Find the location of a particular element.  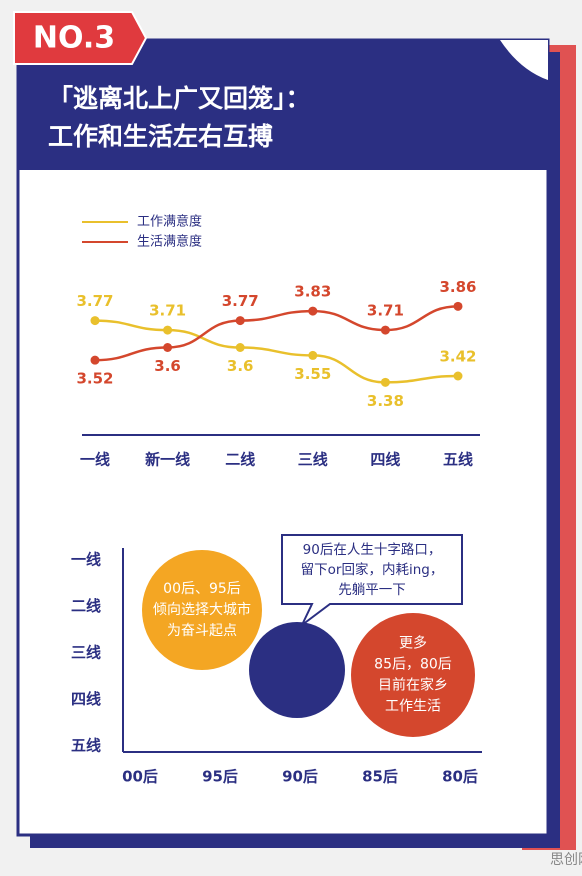

callout-box is located at coordinates (372, 580).